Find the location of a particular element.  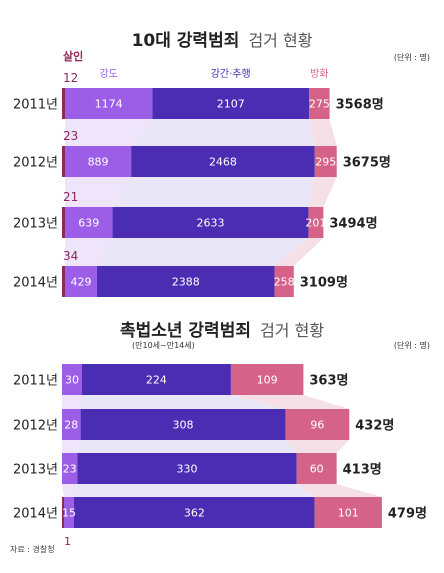

chart2-value-label: 96 is located at coordinates (317, 425).